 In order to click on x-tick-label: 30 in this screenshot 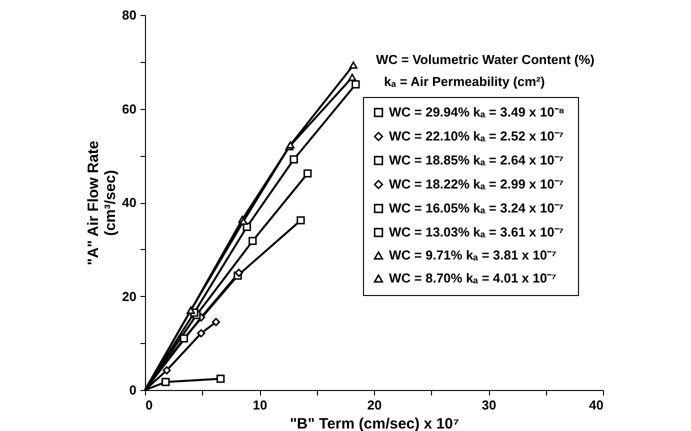, I will do `click(489, 405)`.